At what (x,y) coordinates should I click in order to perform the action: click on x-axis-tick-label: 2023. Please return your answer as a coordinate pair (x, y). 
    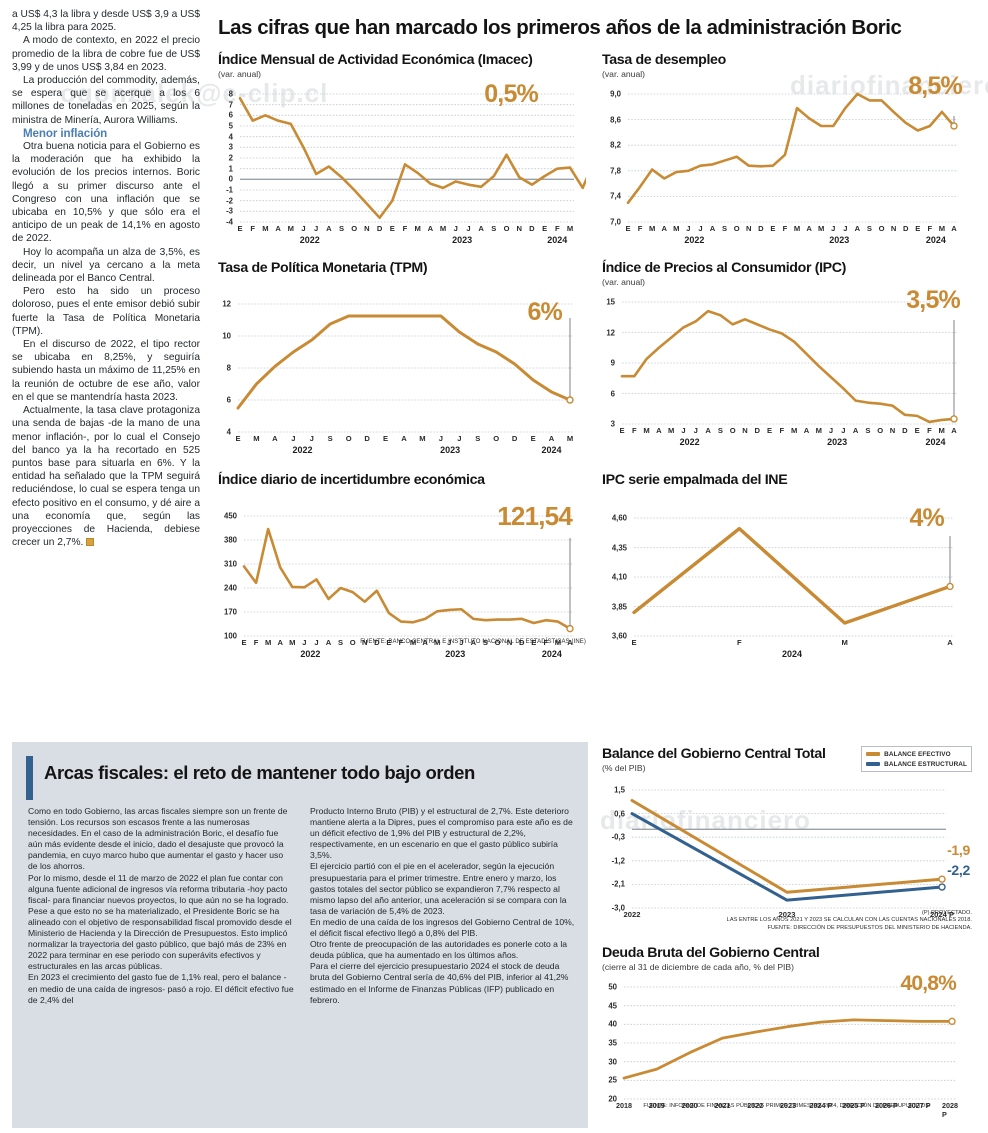
    Looking at the image, I should click on (788, 1105).